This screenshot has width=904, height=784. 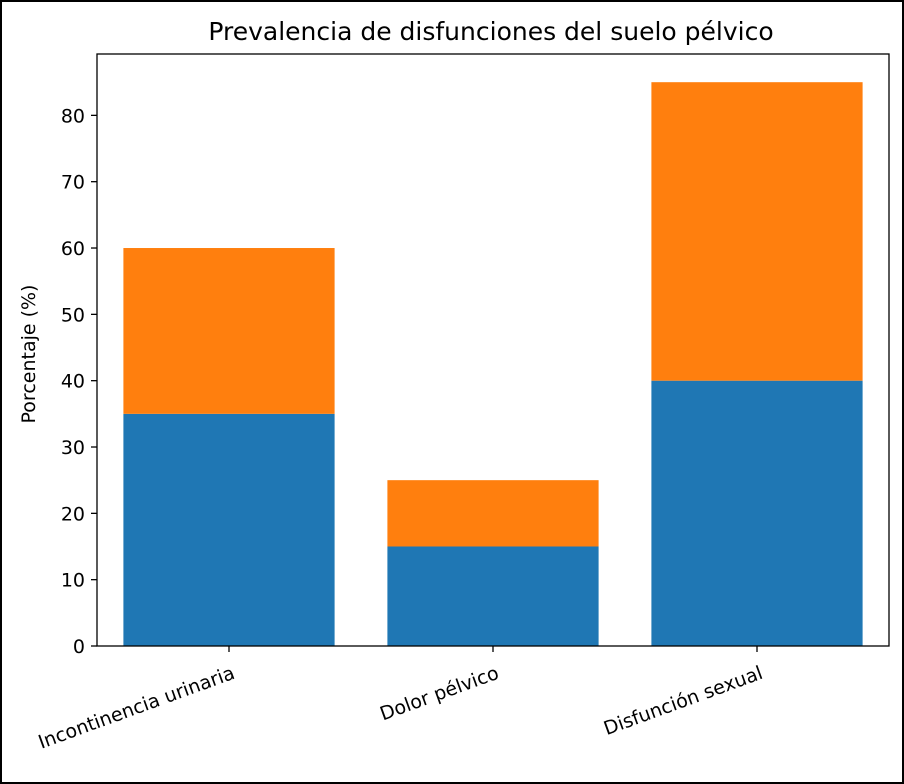 I want to click on y-tick-label: 30, so click(x=73, y=448).